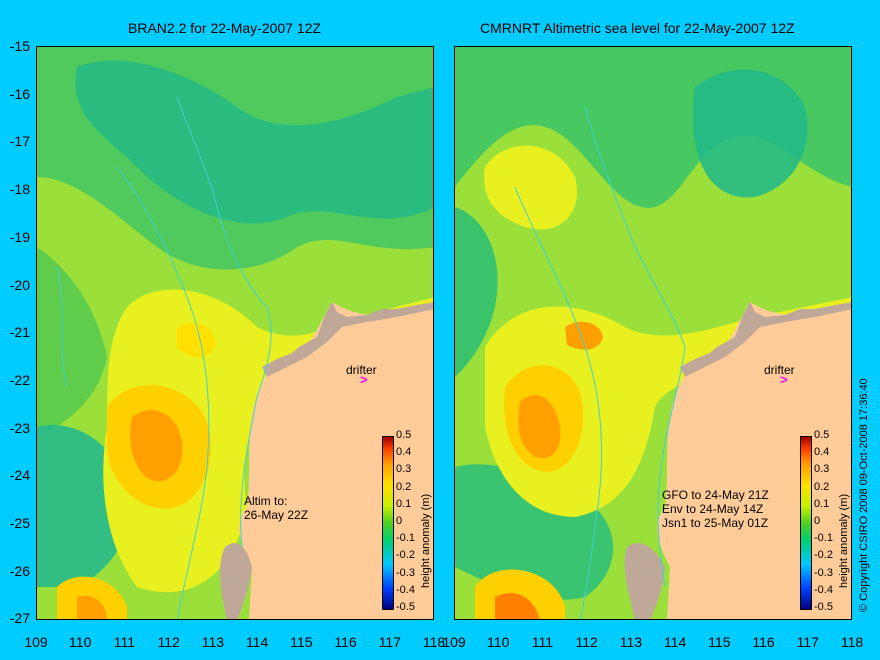 The height and width of the screenshot is (660, 880). I want to click on left-altim-note: Altim to: 26-May 22Z, so click(276, 508).